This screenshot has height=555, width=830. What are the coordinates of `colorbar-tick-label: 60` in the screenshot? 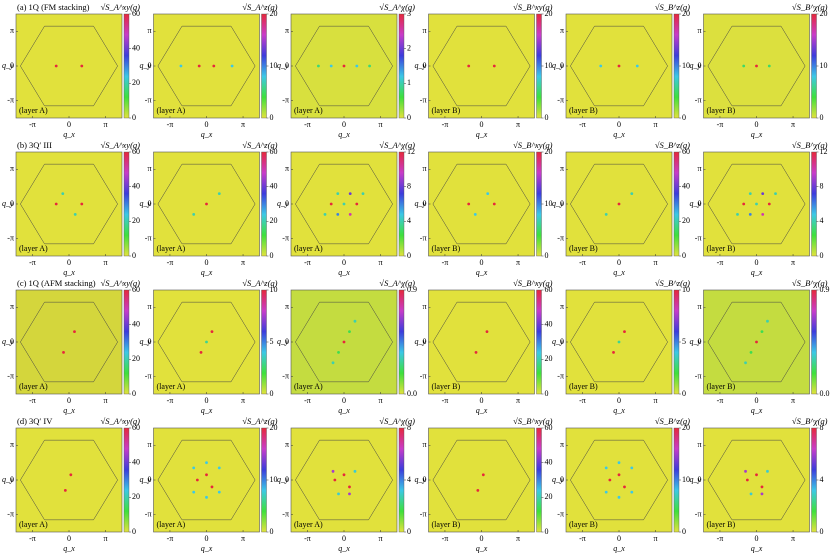 It's located at (549, 289).